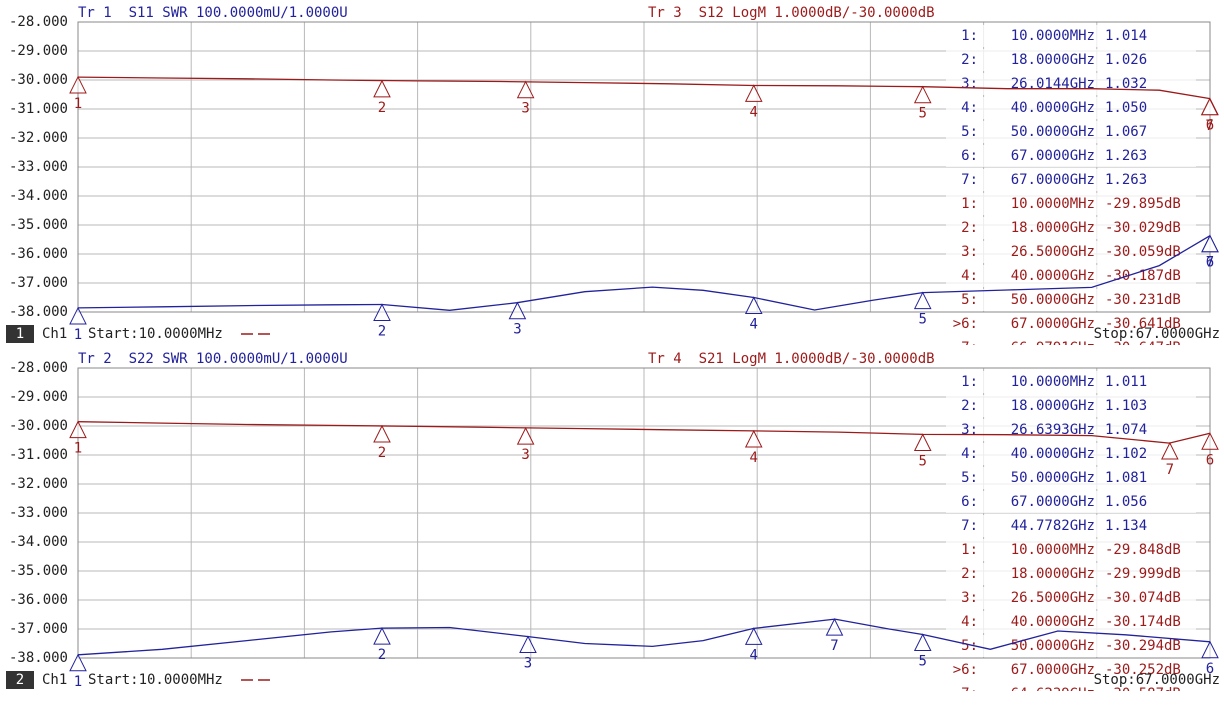 The height and width of the screenshot is (706, 1224). I want to click on trace, so click(644, 88).